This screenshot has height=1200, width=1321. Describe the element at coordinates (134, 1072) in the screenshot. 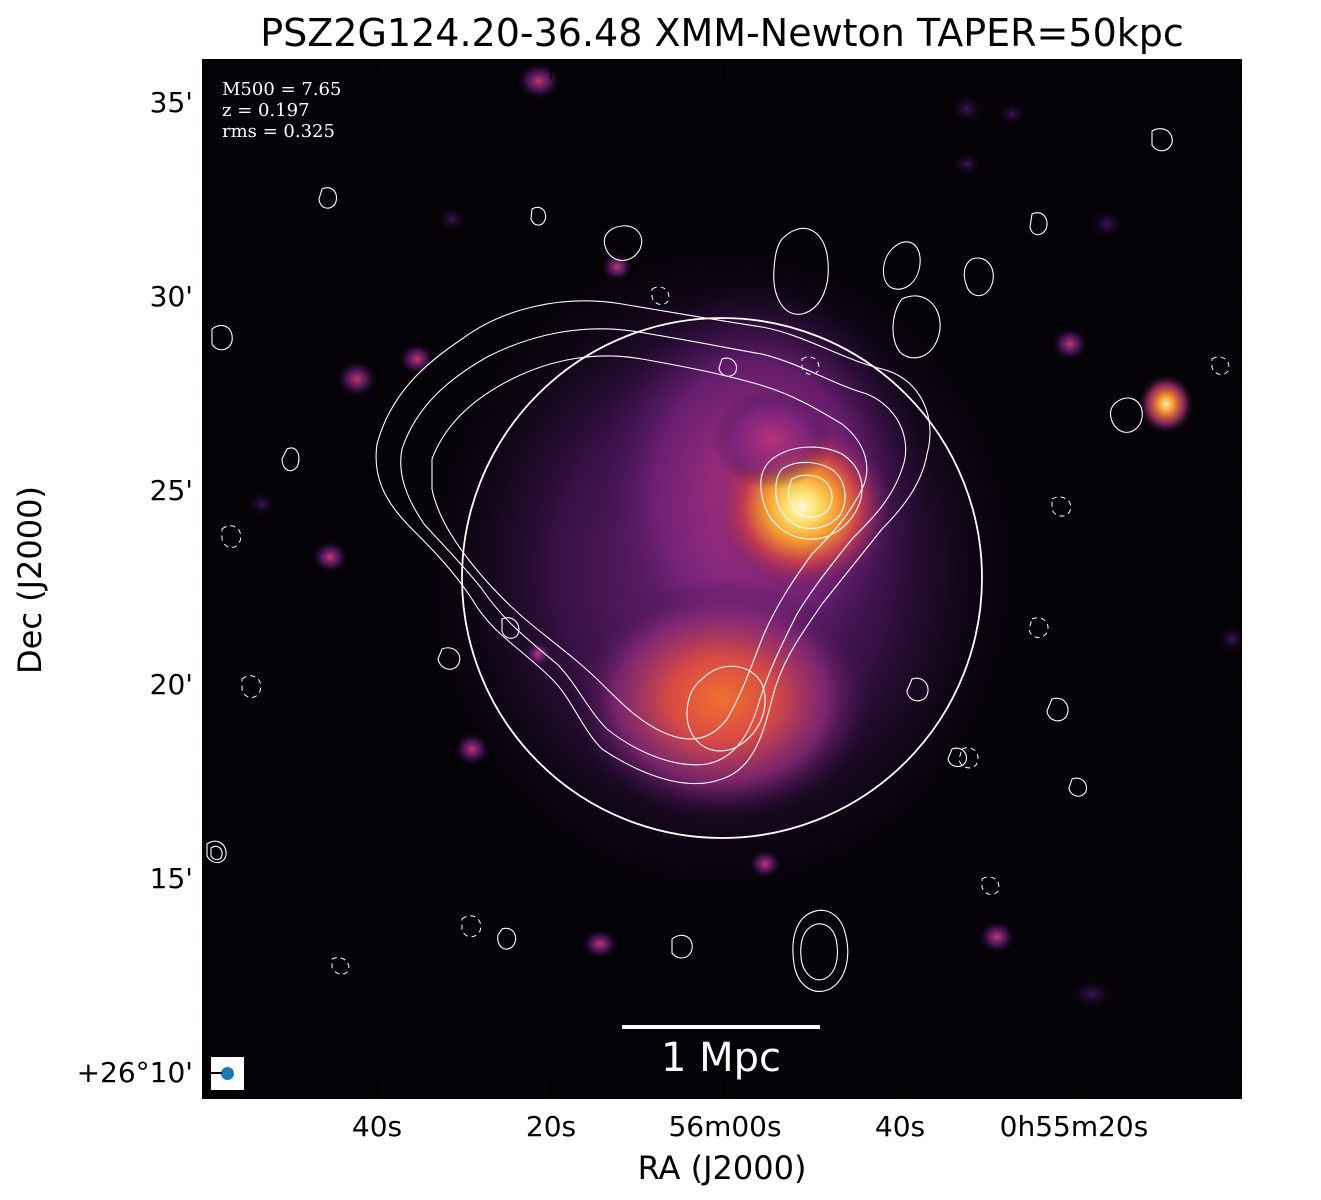

I see `y-tick-label: +26°10'` at that location.